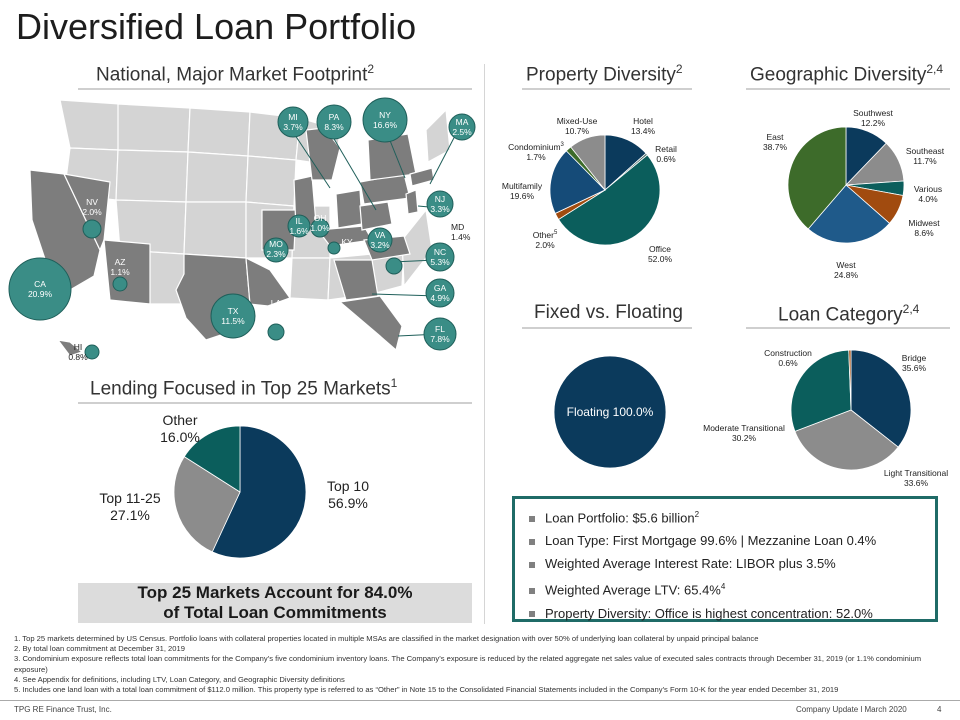 The height and width of the screenshot is (720, 960). Describe the element at coordinates (851, 709) in the screenshot. I see `footer-update: Company Update l March 2020` at that location.